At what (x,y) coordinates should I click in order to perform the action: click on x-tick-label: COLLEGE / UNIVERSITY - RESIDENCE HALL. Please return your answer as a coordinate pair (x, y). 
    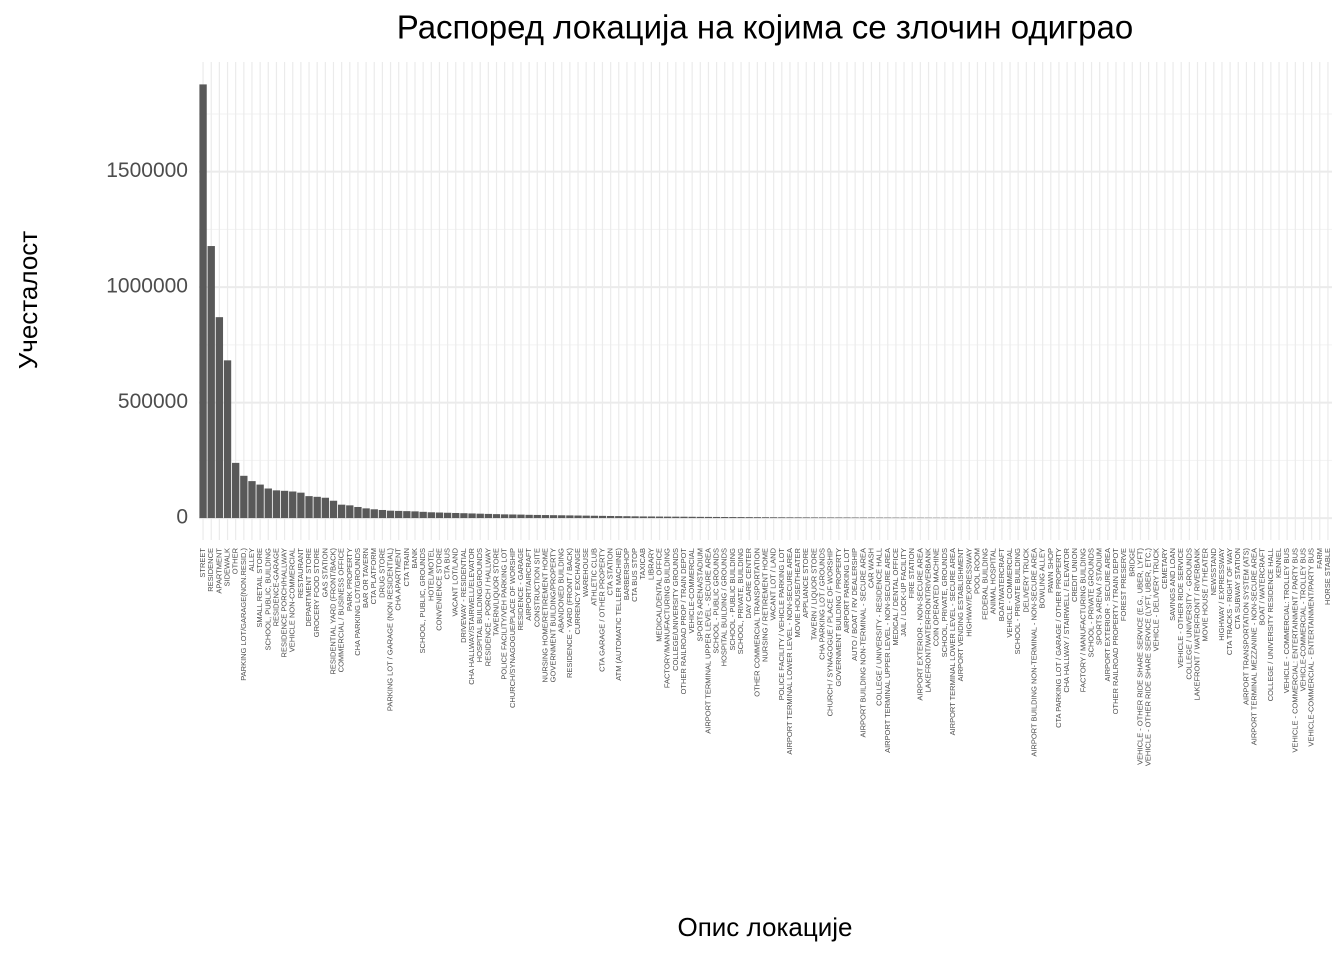
    Looking at the image, I should click on (879, 627).